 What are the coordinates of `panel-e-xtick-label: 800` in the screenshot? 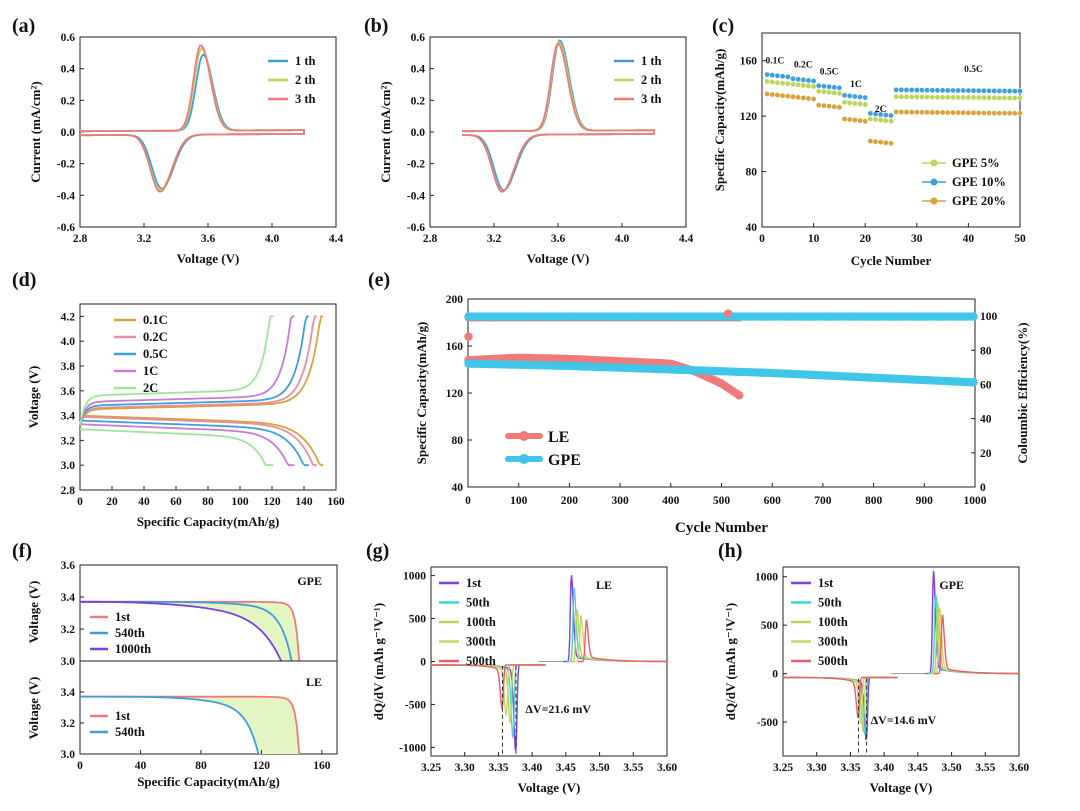 It's located at (874, 501).